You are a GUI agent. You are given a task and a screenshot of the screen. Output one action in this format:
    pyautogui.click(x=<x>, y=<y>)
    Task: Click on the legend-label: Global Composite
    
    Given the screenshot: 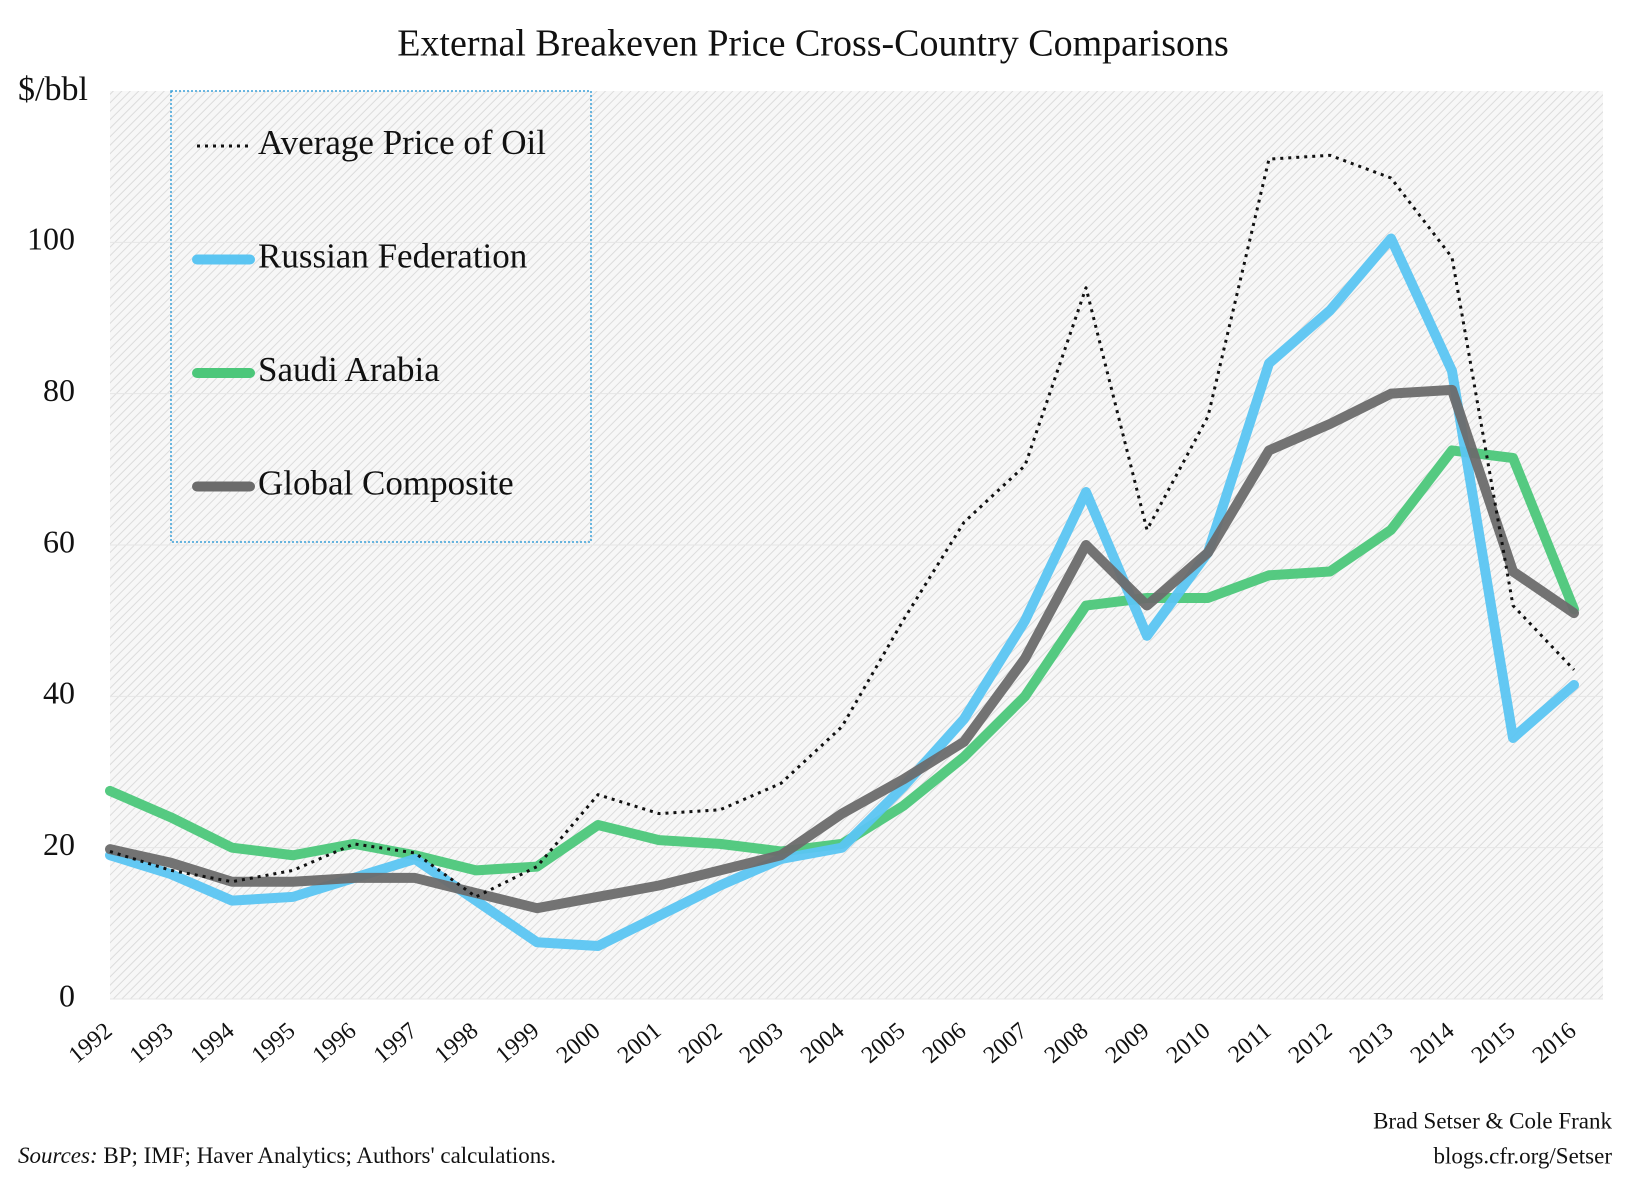 What is the action you would take?
    pyautogui.click(x=386, y=483)
    